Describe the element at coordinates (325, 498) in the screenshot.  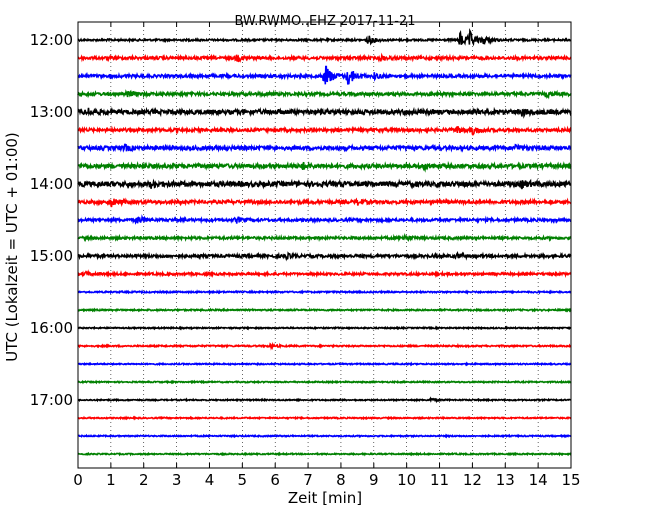
I see `x-axis-label: Zeit [min]` at that location.